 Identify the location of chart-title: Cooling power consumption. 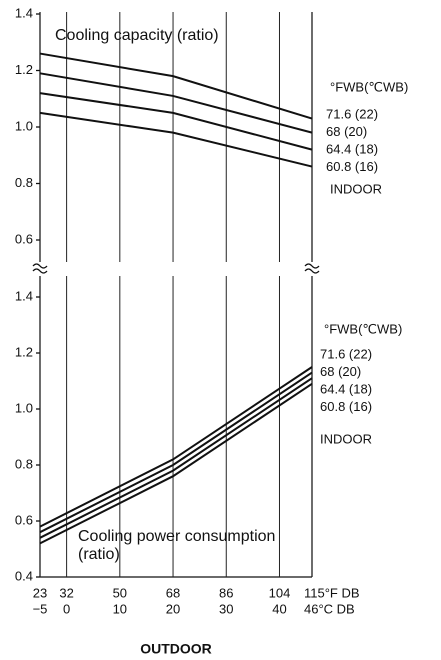
(176, 536).